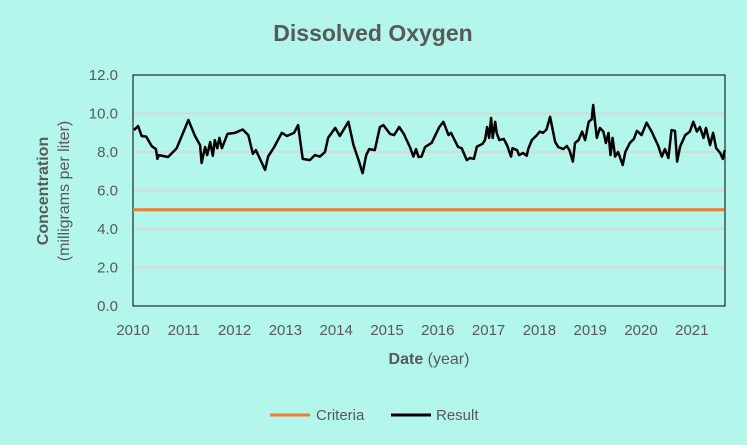  I want to click on x-tick-label: 2015, so click(386, 330).